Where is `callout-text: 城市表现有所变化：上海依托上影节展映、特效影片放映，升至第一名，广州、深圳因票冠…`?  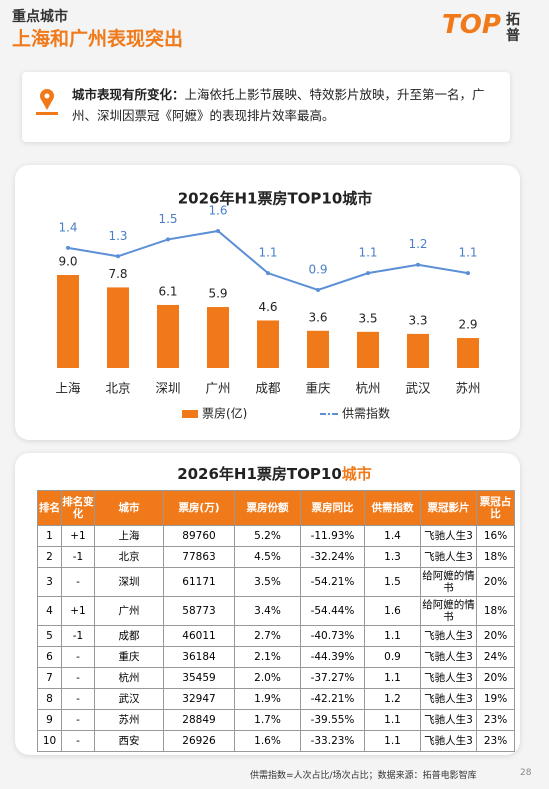
callout-text: 城市表现有所变化：上海依托上影节展映、特效影片放映，升至第一名，广州、深圳因票冠… is located at coordinates (282, 105).